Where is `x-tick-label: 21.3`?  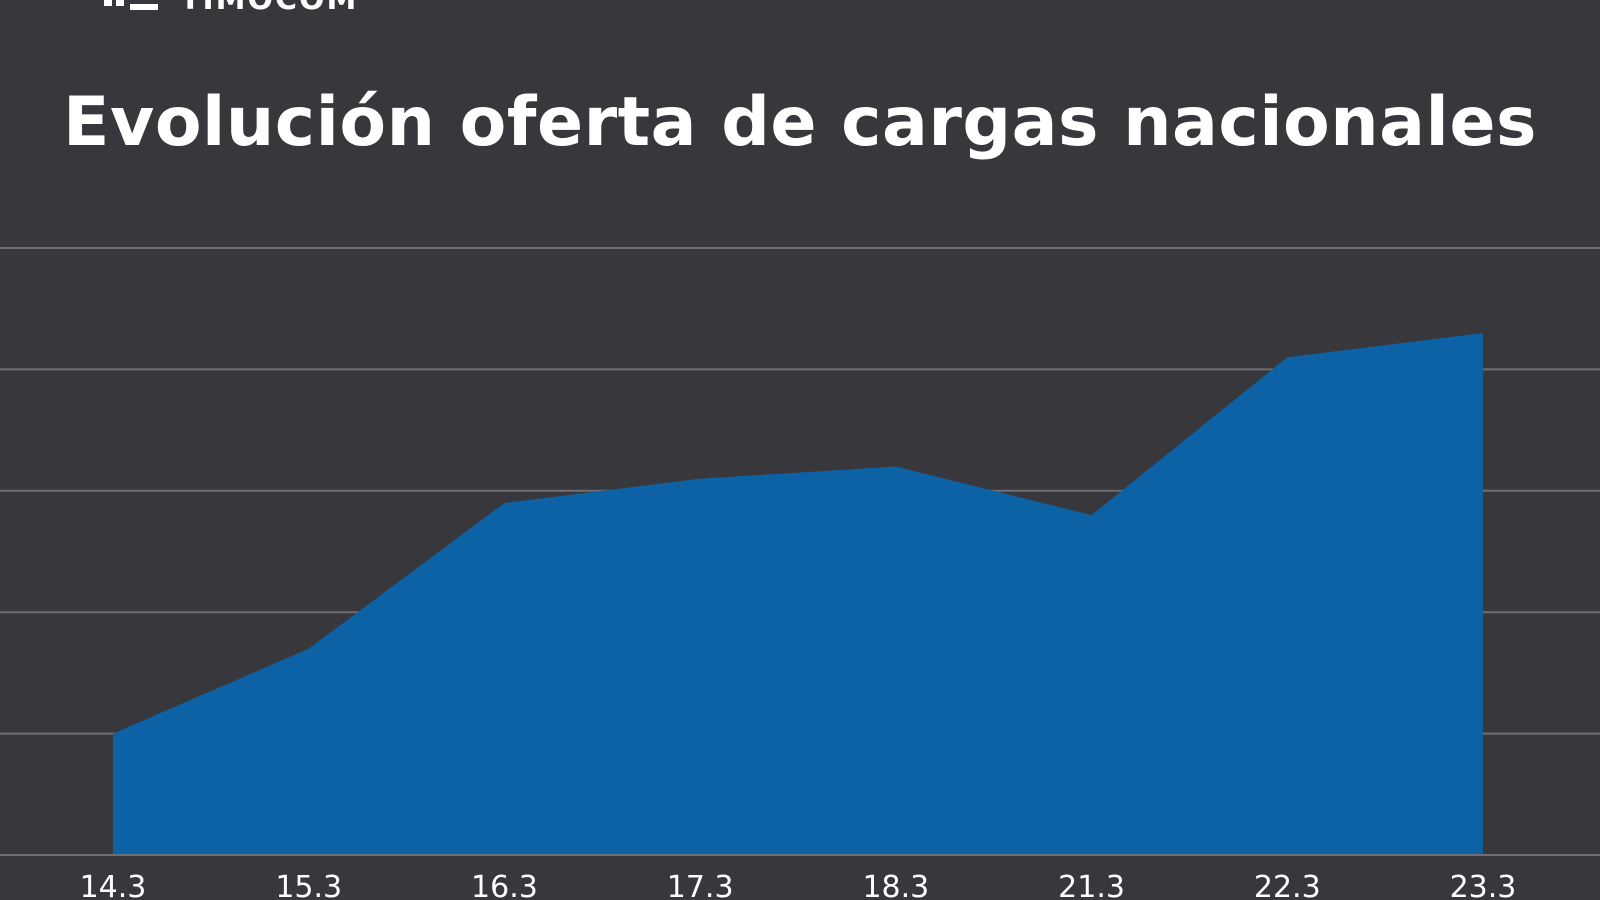 x-tick-label: 21.3 is located at coordinates (1091, 885).